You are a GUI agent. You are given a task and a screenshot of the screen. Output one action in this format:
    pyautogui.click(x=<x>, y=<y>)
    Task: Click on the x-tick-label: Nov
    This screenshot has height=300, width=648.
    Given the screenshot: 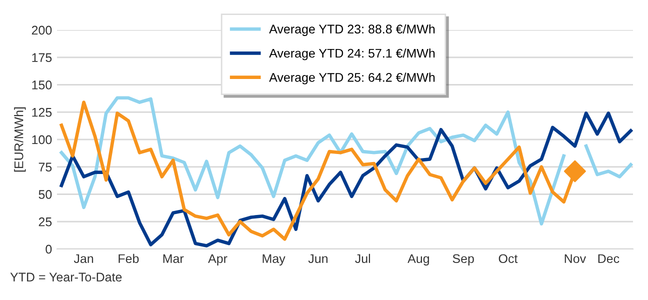 What is the action you would take?
    pyautogui.click(x=575, y=259)
    